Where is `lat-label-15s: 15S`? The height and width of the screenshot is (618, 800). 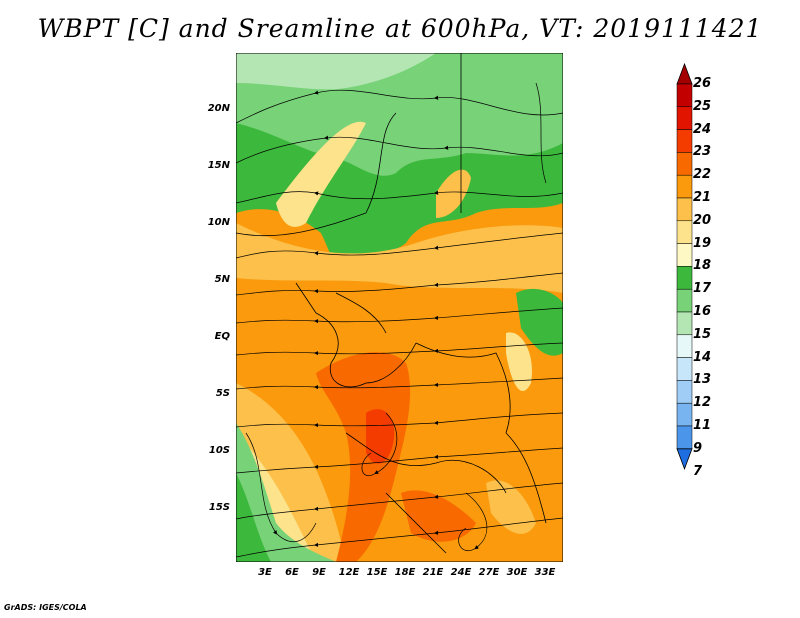
lat-label-15s: 15S is located at coordinates (219, 507).